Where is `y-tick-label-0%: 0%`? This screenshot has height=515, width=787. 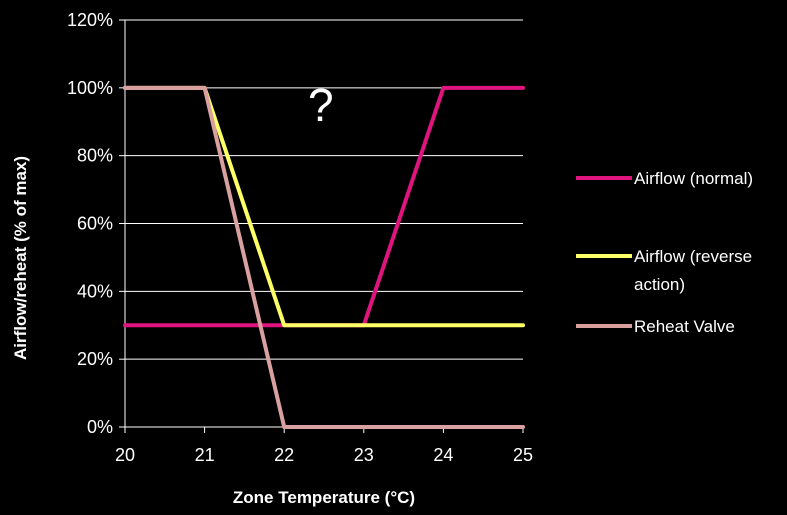 y-tick-label-0%: 0% is located at coordinates (100, 427).